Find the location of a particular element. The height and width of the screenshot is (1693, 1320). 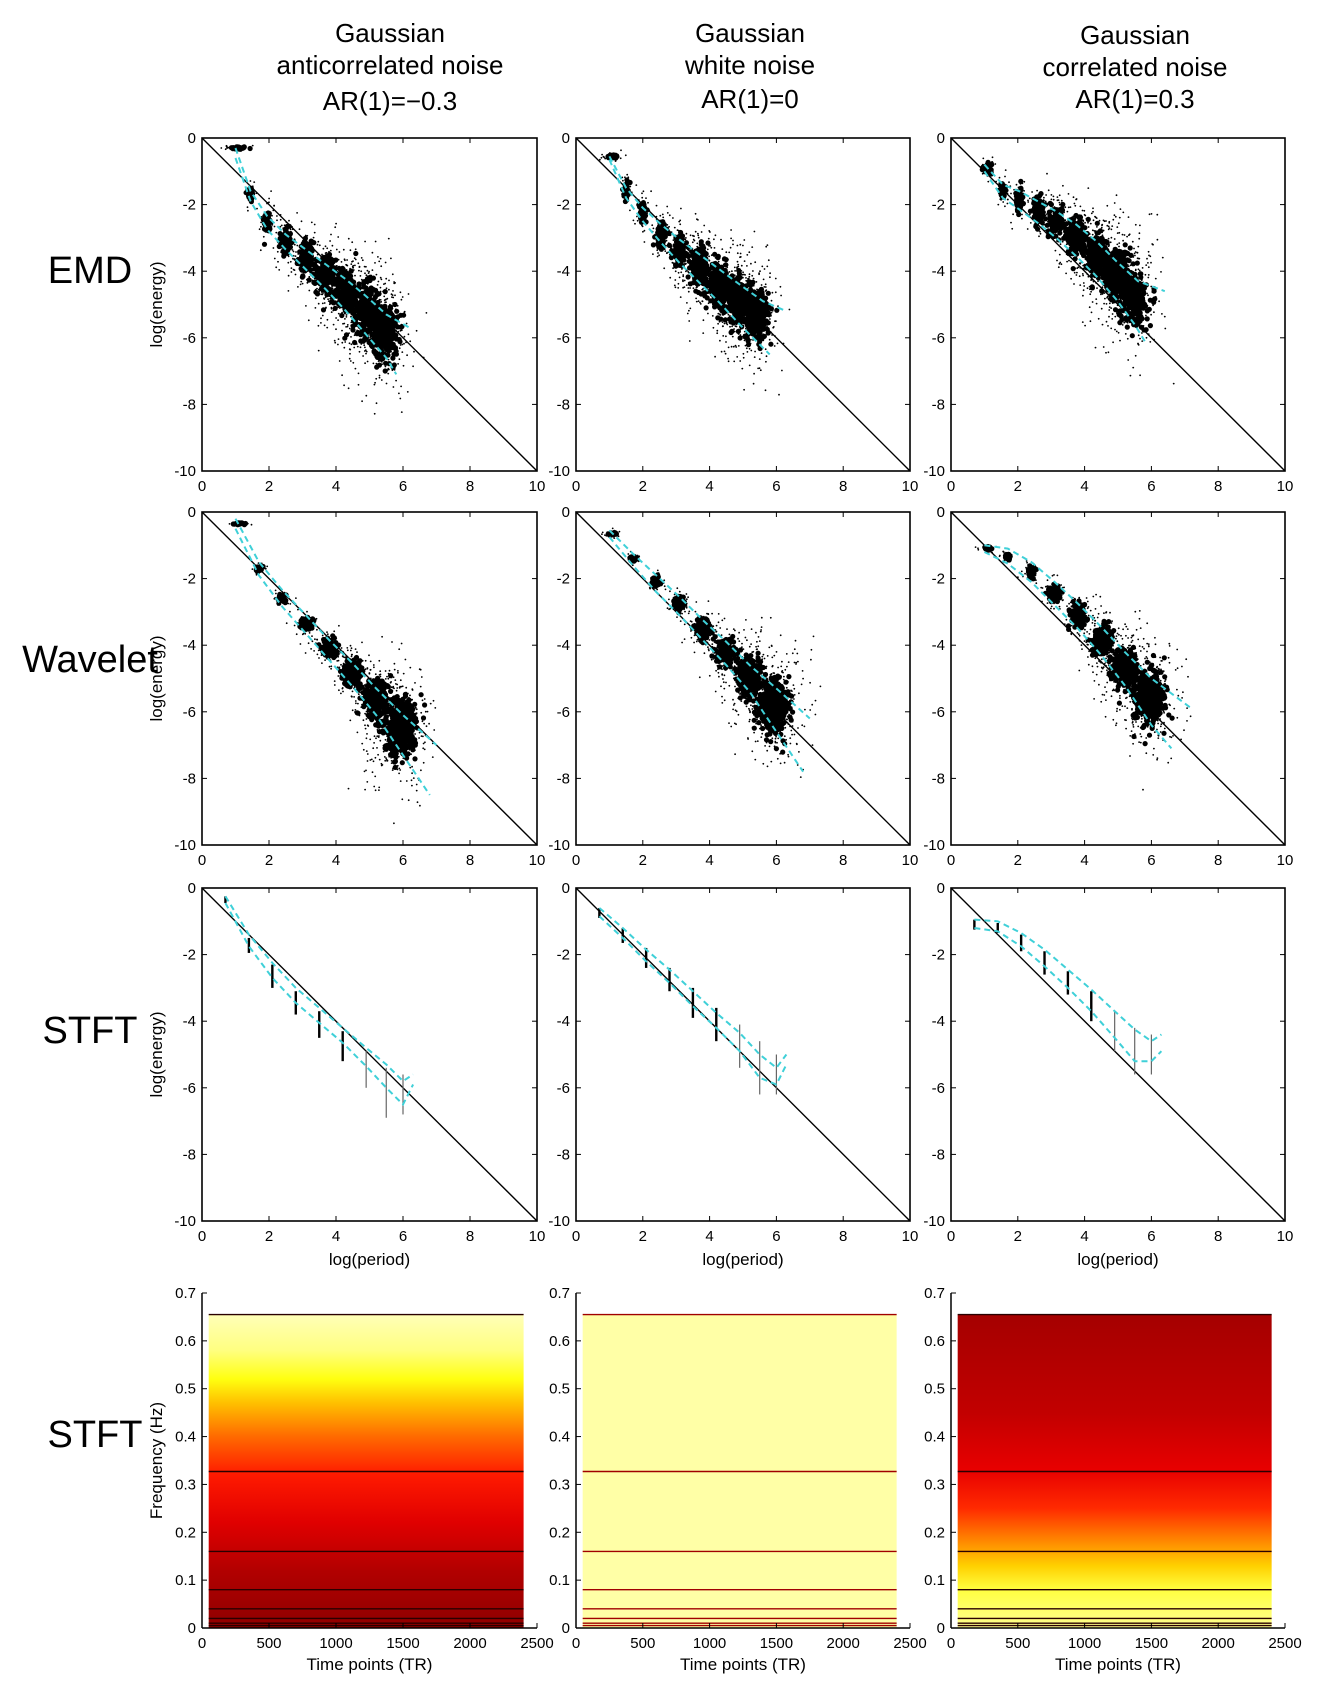

x-tick-label: 2 is located at coordinates (643, 486).